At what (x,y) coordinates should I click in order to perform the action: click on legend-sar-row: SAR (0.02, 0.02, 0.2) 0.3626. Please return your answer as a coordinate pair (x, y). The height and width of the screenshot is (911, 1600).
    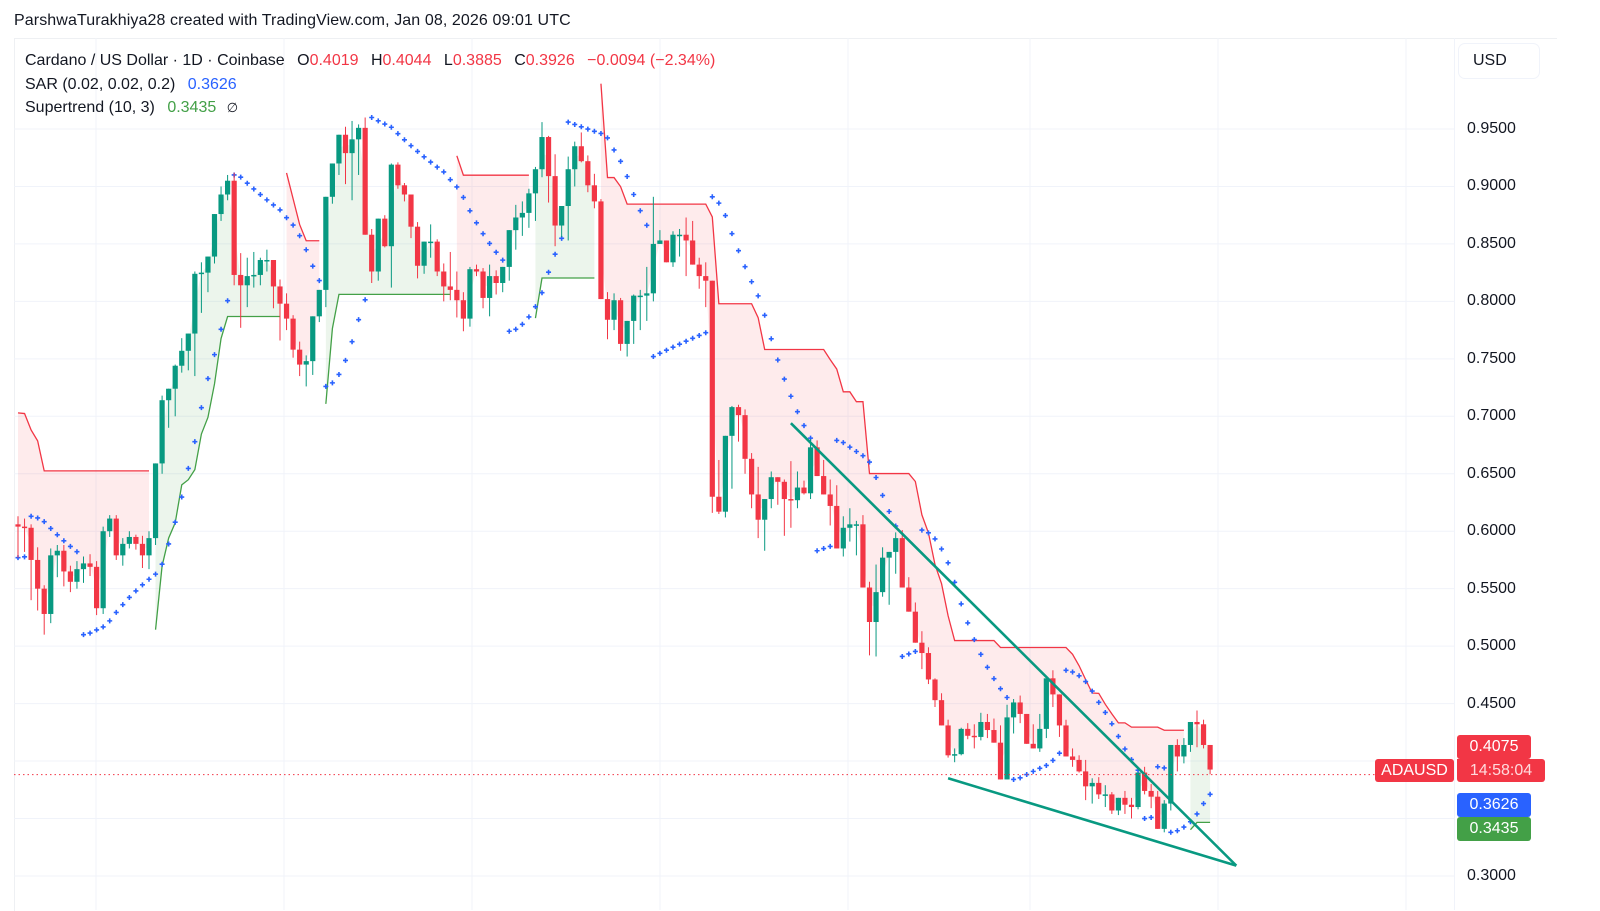
    Looking at the image, I should click on (370, 85).